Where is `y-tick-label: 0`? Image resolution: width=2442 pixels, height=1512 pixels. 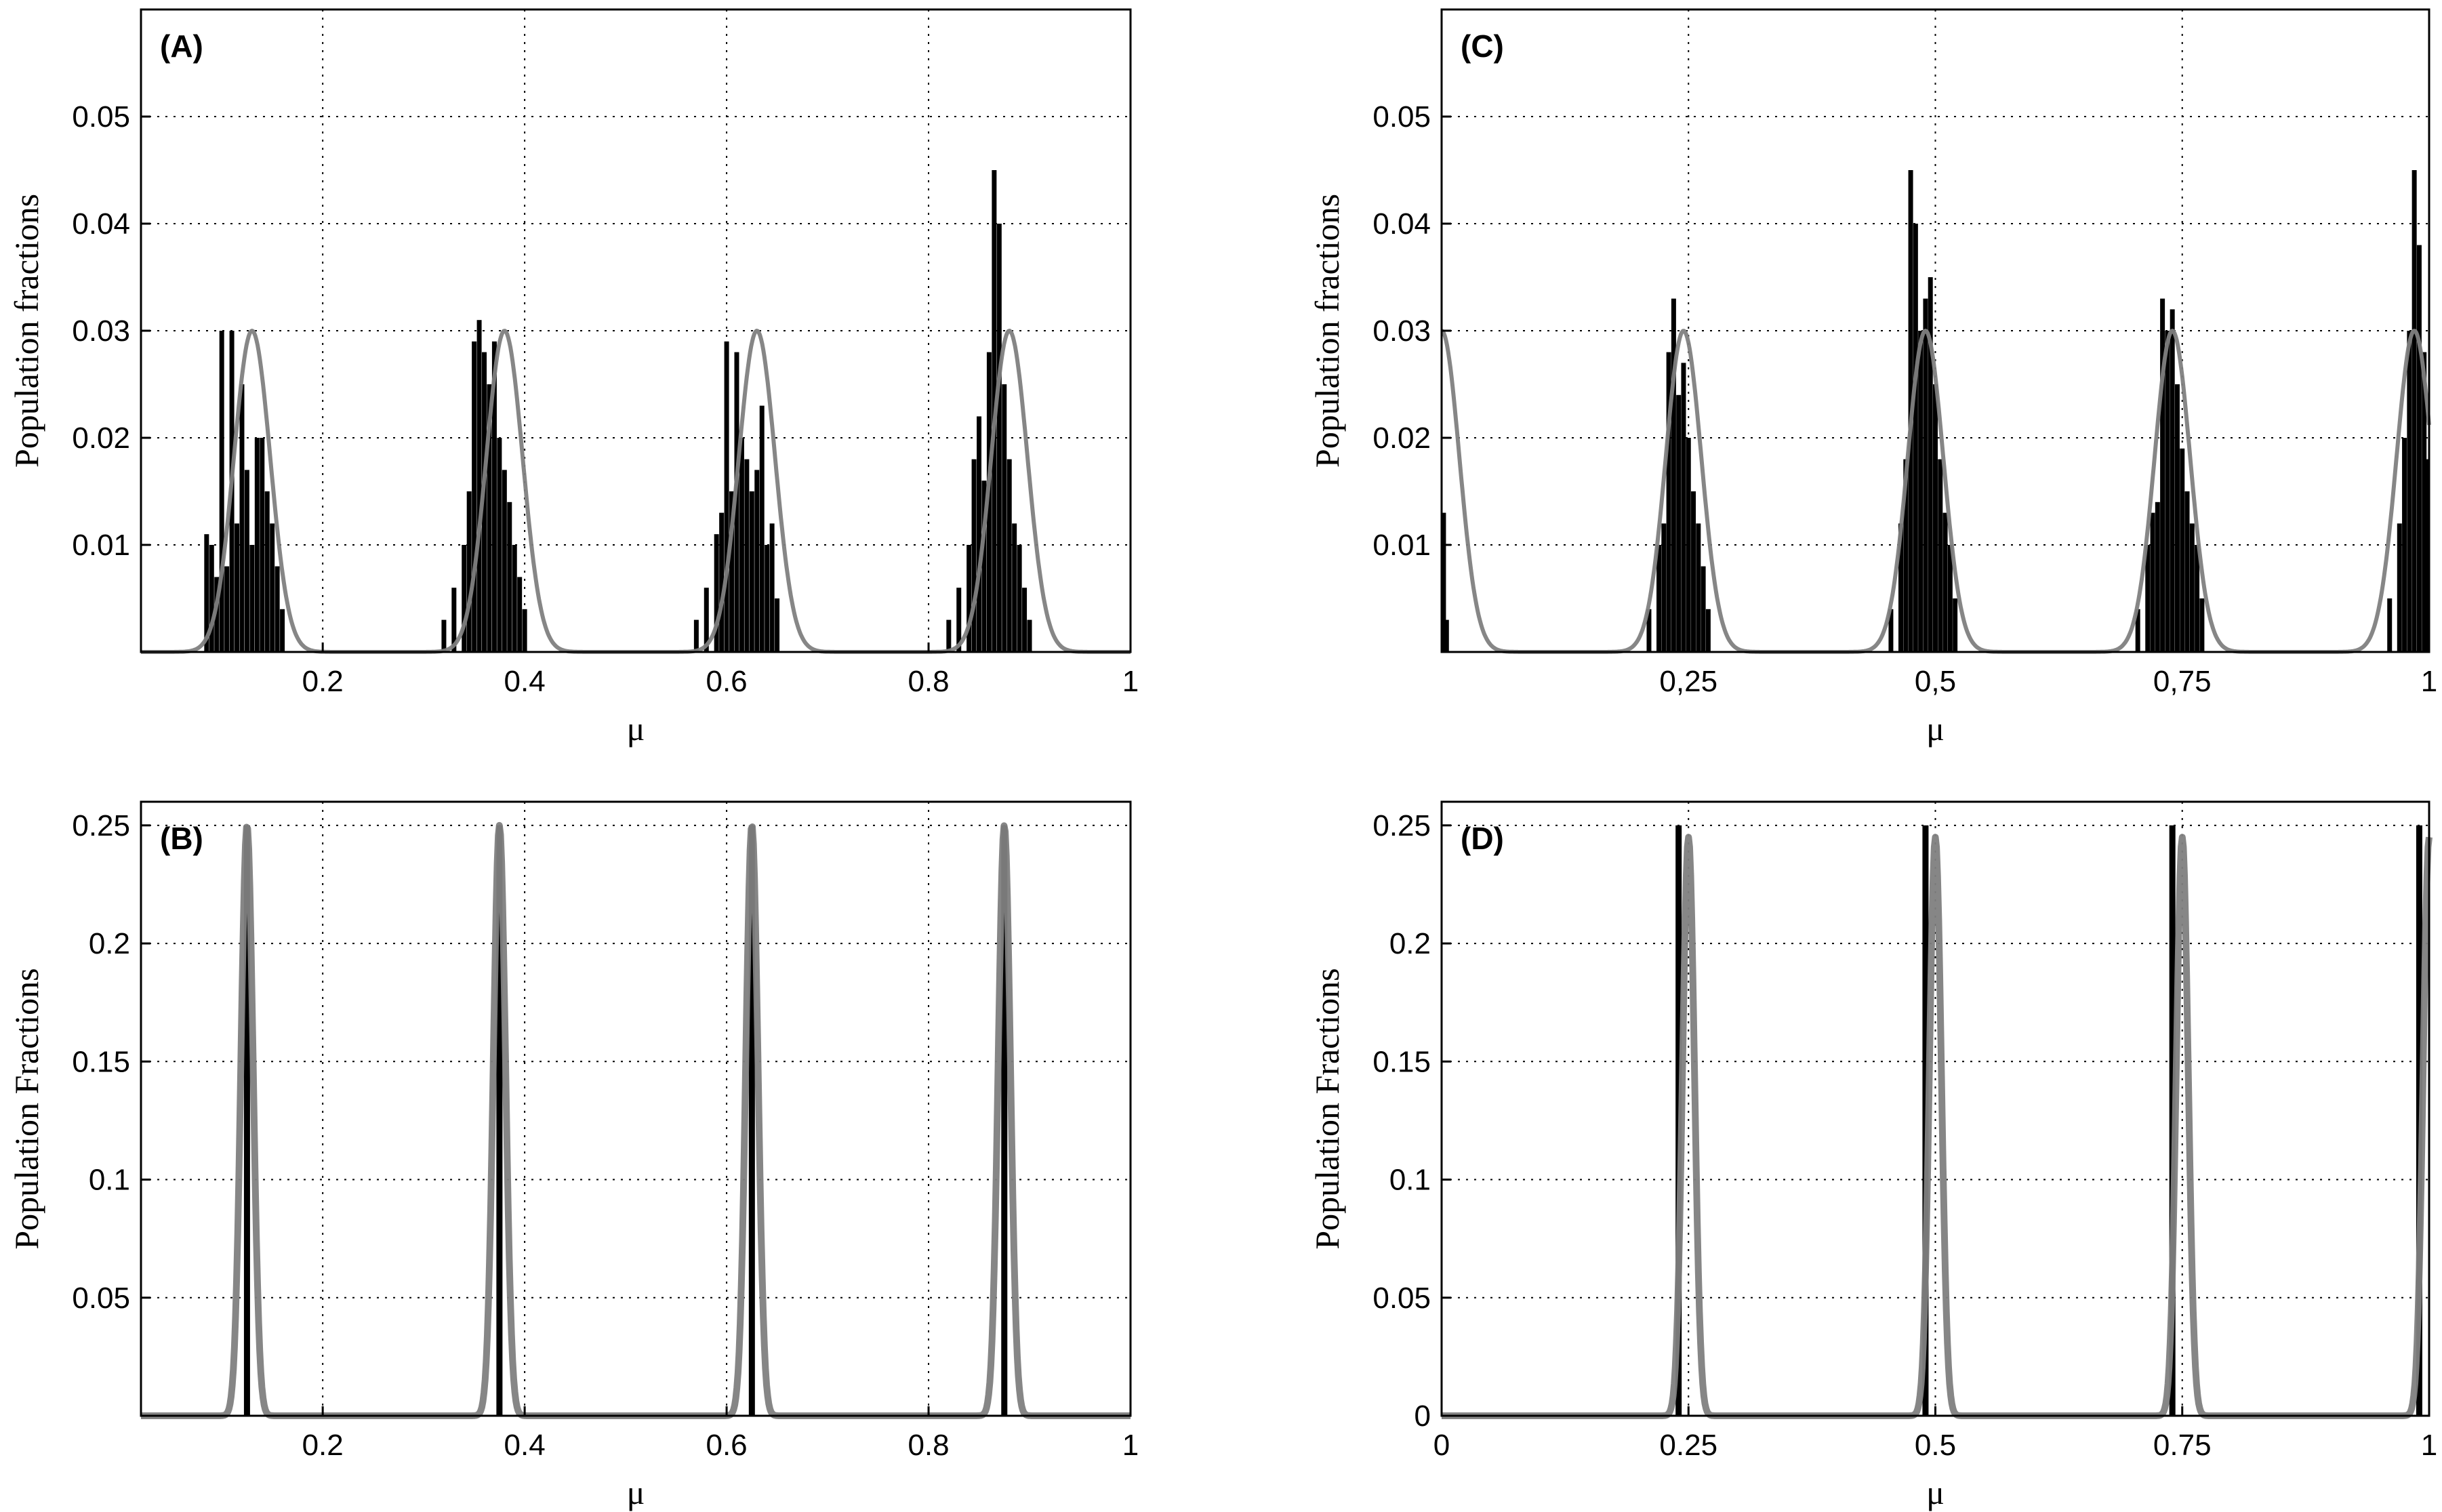 y-tick-label: 0 is located at coordinates (1423, 1416).